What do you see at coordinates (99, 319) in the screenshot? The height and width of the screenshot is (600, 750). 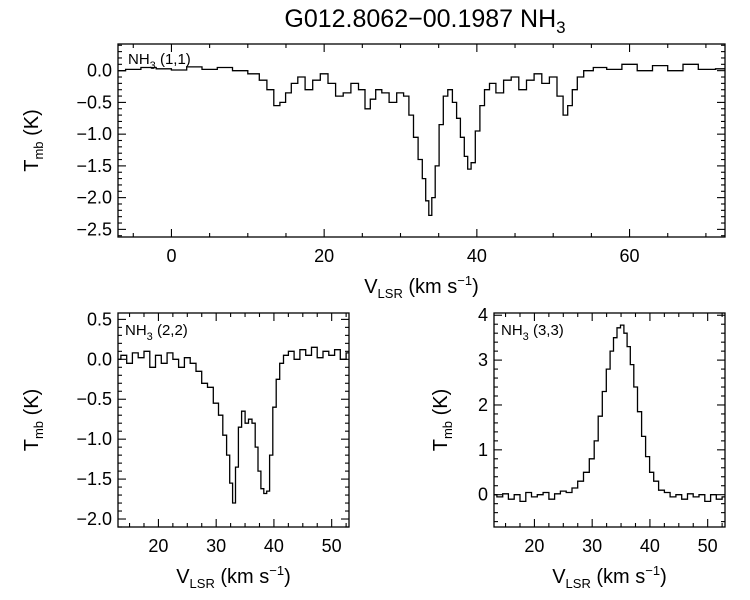 I see `y-tick-label: 0.5` at bounding box center [99, 319].